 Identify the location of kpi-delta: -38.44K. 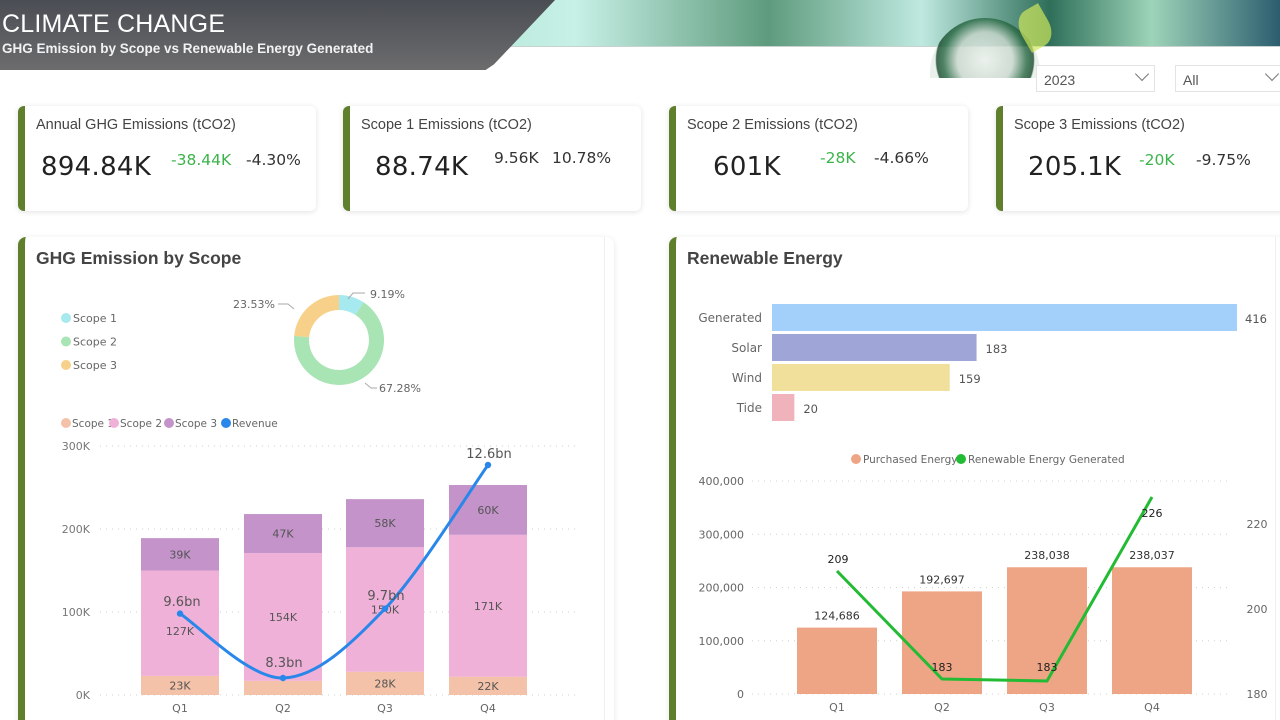
(201, 160).